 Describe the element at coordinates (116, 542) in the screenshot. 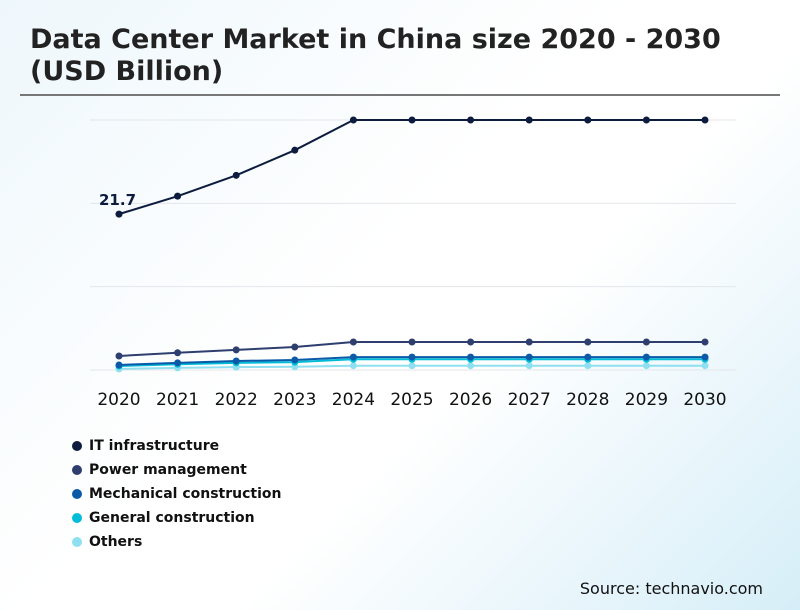

I see `legend-label: Others` at that location.